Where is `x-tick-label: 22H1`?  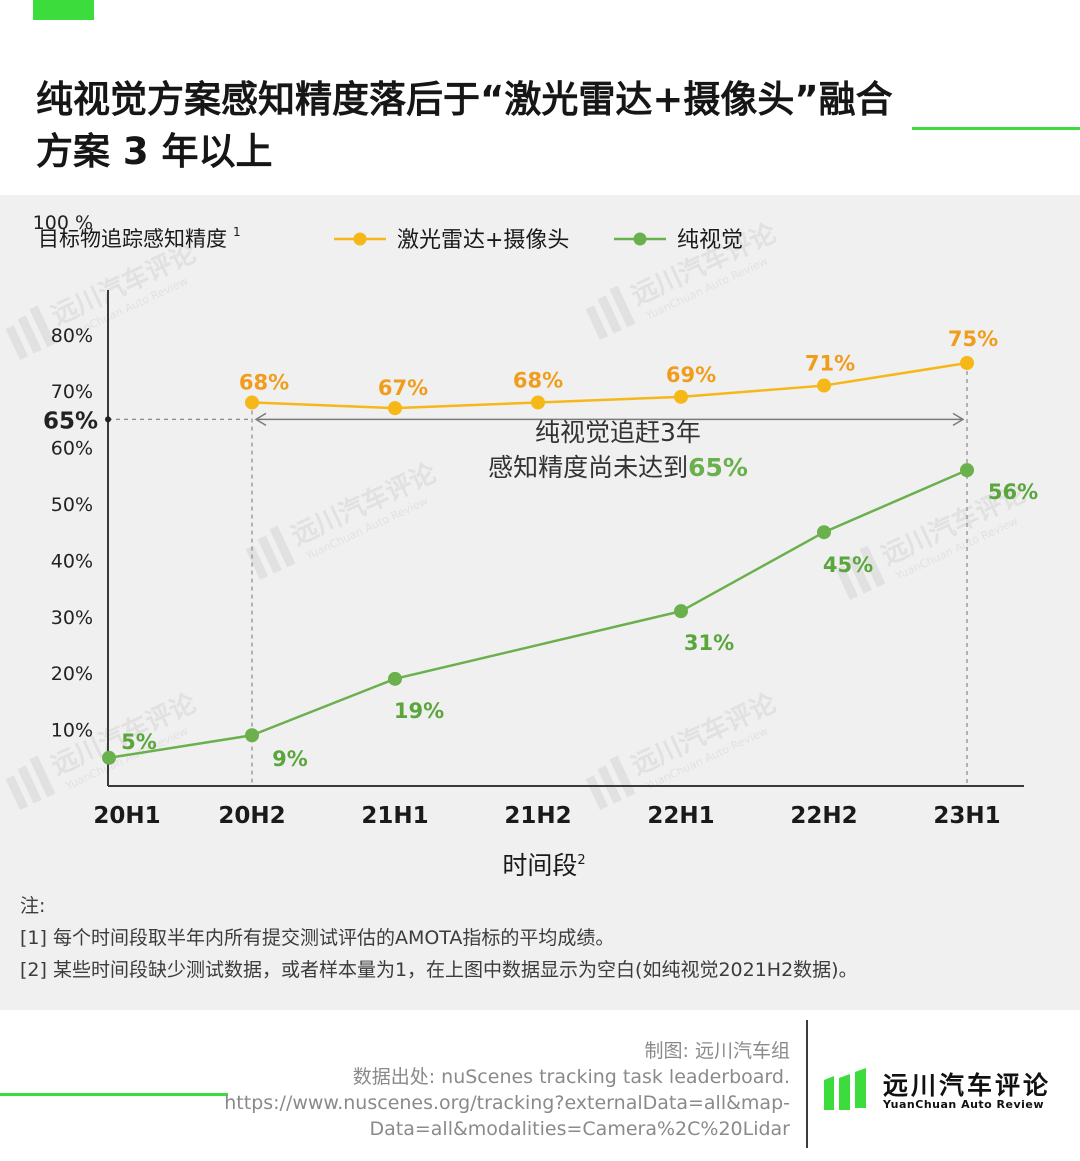
x-tick-label: 22H1 is located at coordinates (680, 816).